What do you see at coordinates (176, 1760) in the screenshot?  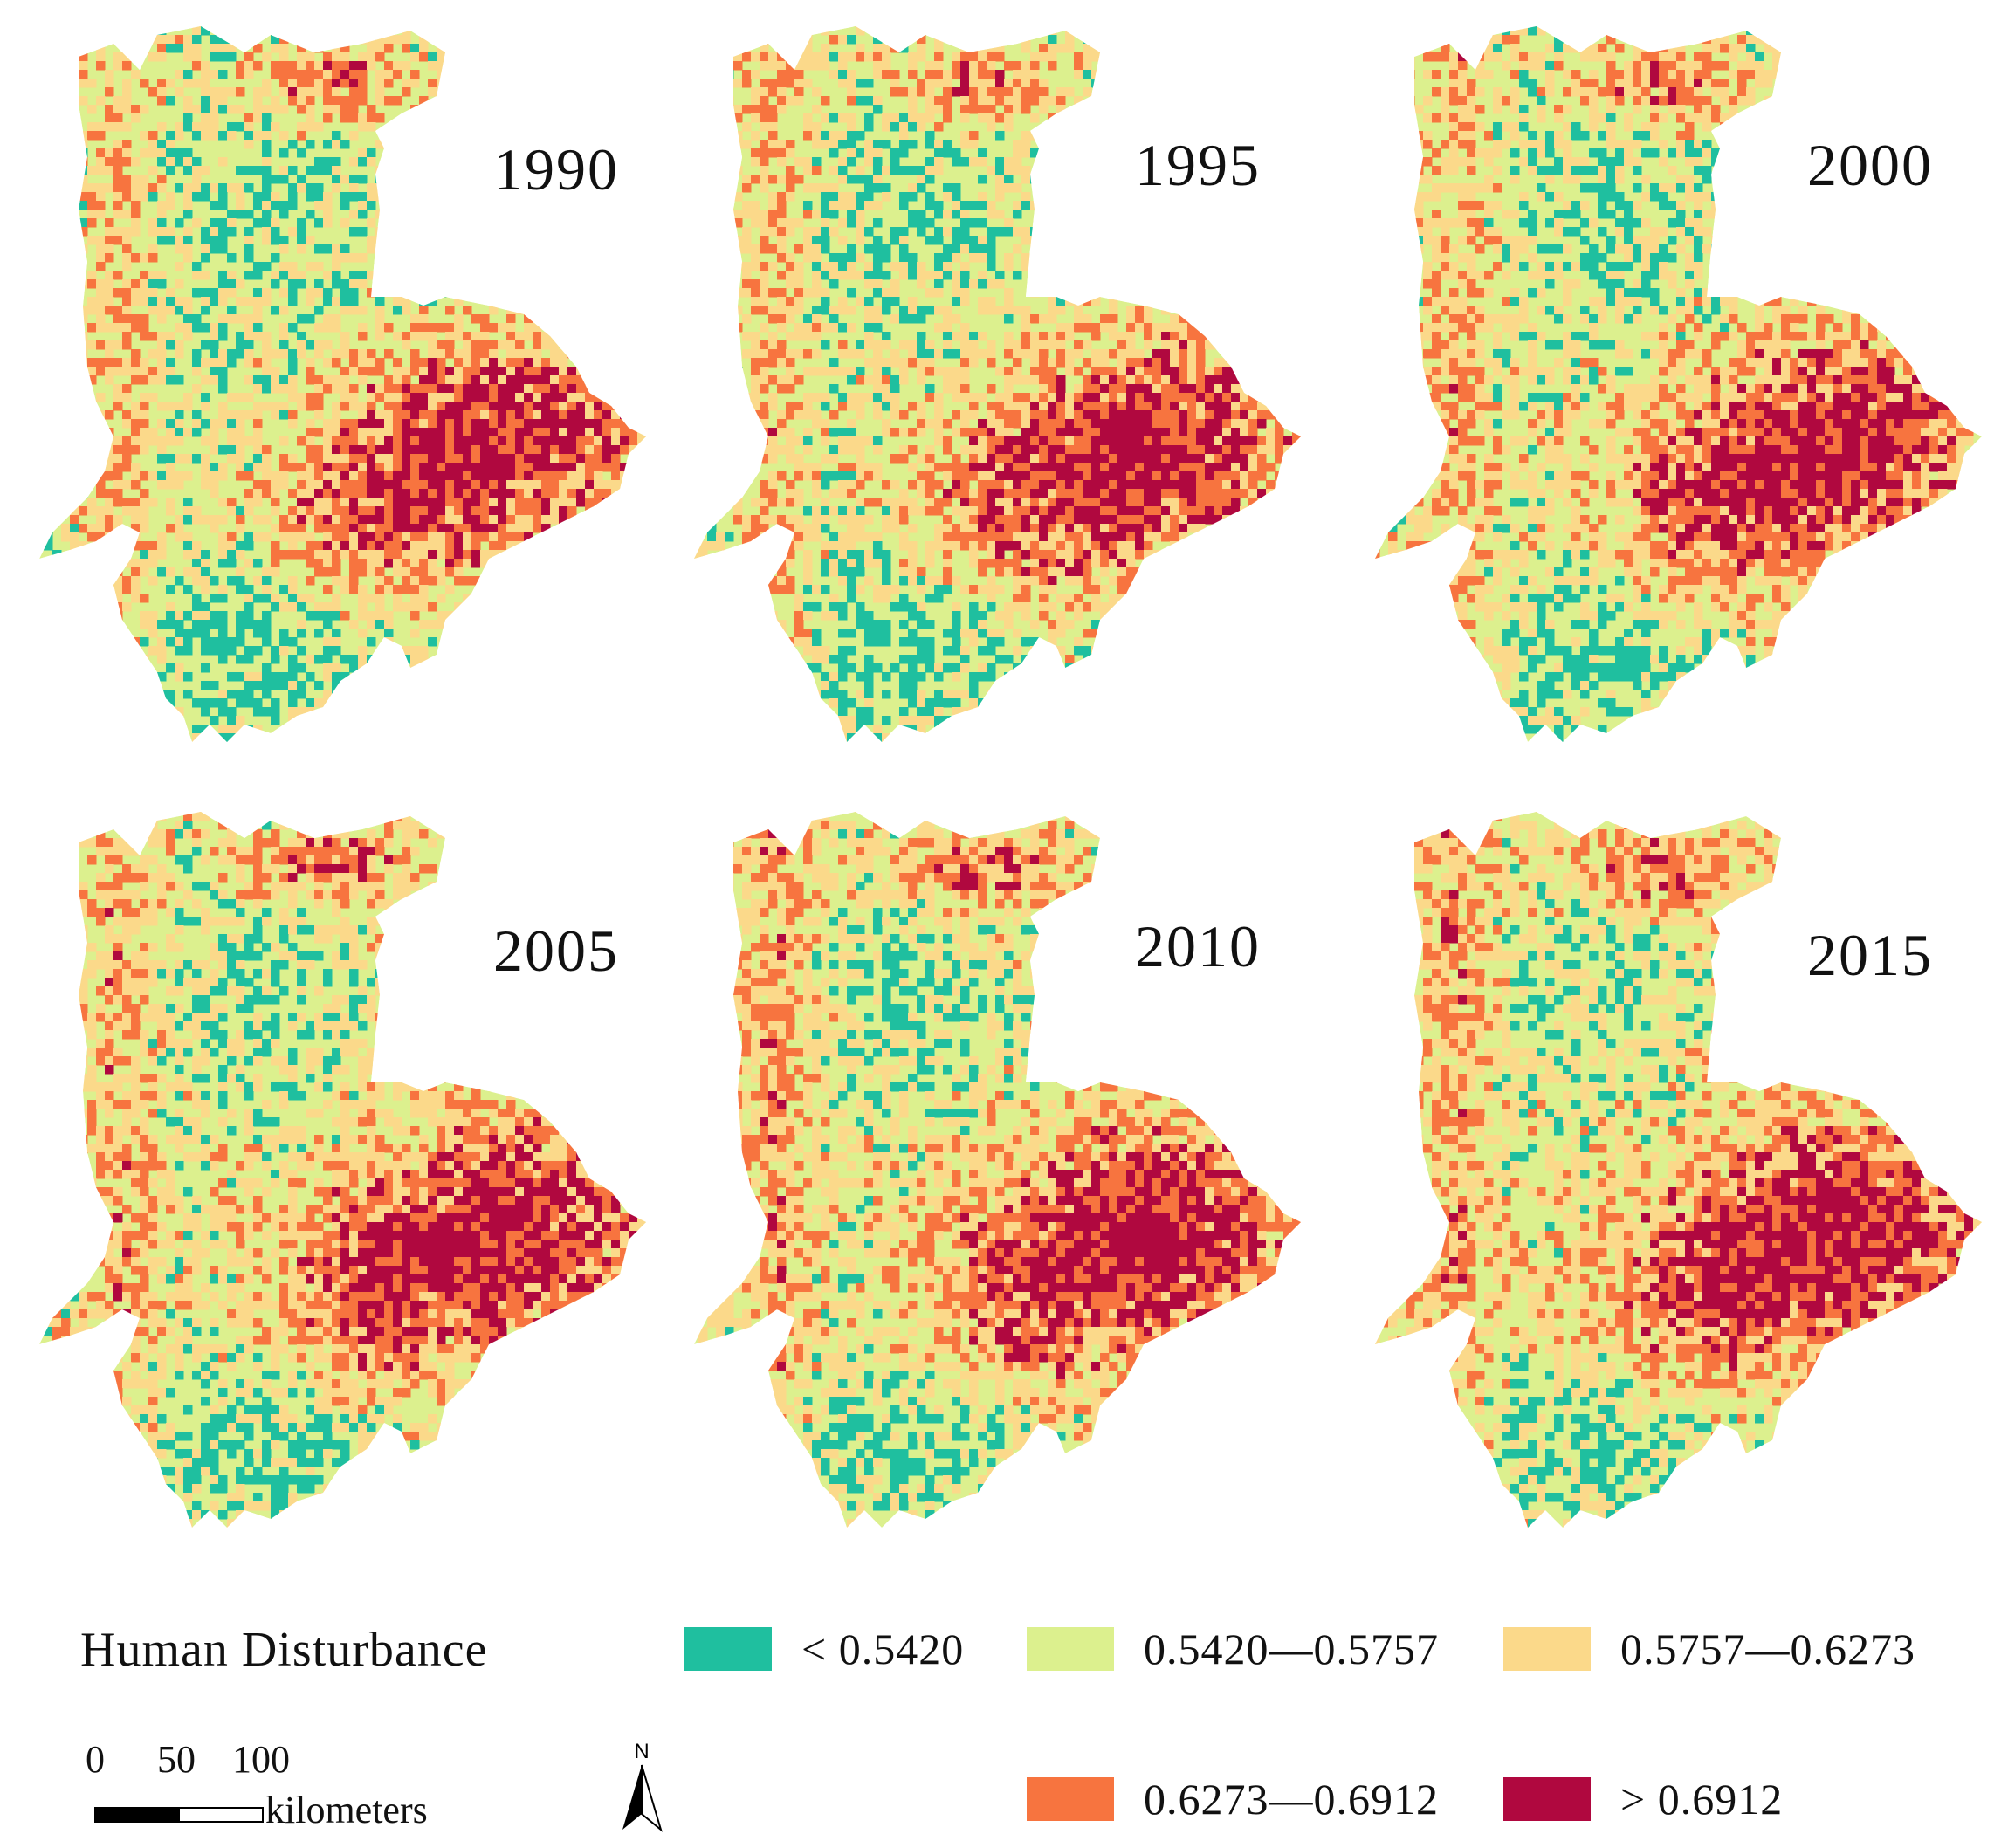 I see `scale-tick-50: 50` at bounding box center [176, 1760].